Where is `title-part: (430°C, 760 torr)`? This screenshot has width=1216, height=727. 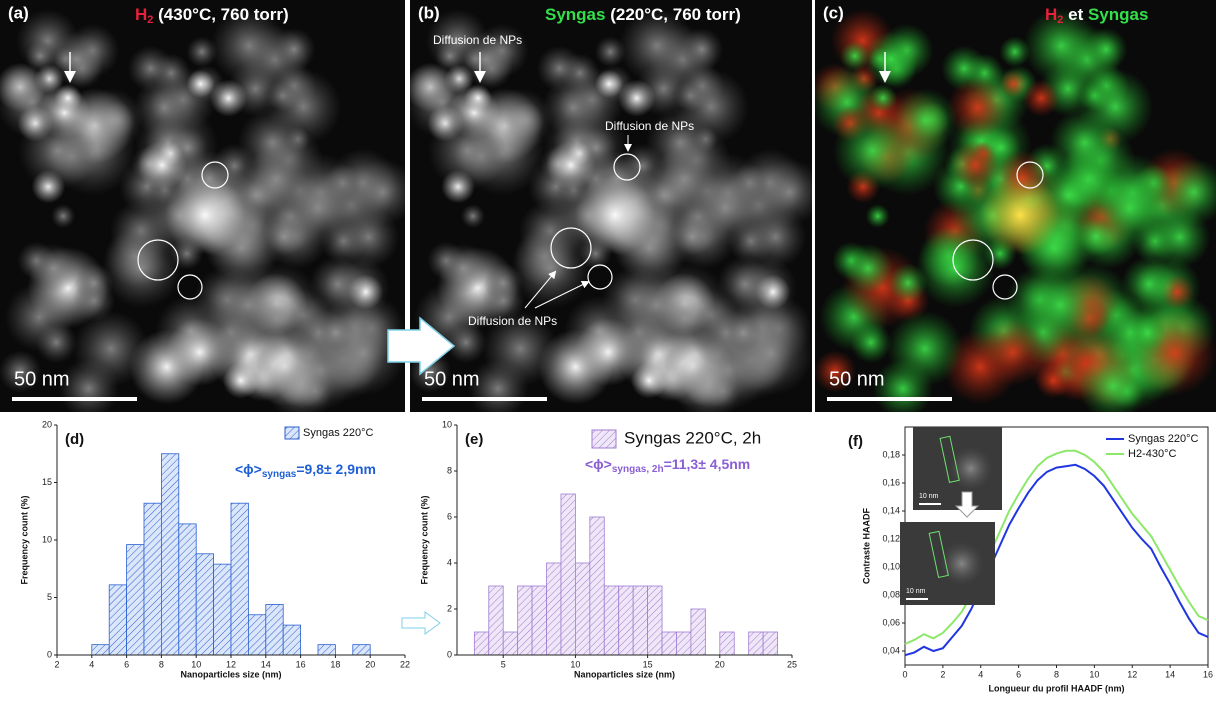
title-part: (430°C, 760 torr) is located at coordinates (220, 14).